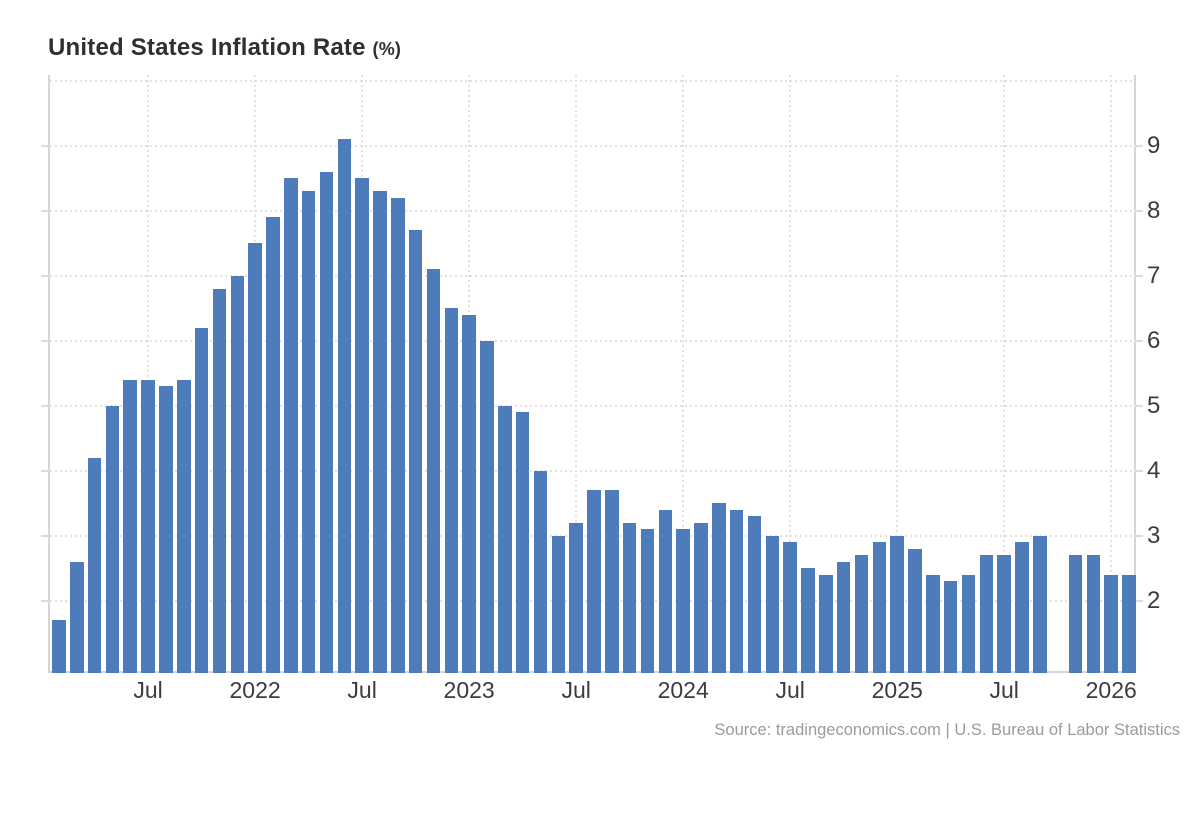 This screenshot has height=820, width=1200. What do you see at coordinates (469, 690) in the screenshot?
I see `x-axis-label: 2023` at bounding box center [469, 690].